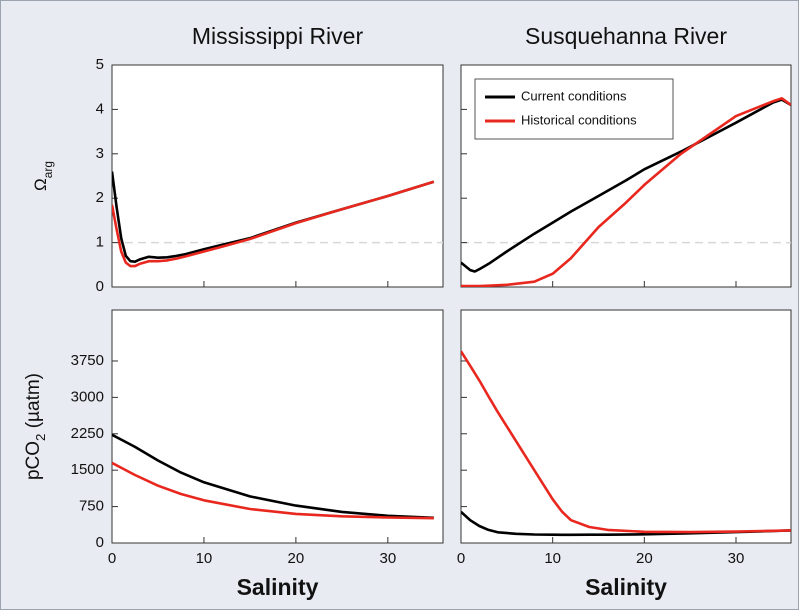 This screenshot has height=610, width=799. What do you see at coordinates (91, 506) in the screenshot?
I see `y-tick-label: 750` at bounding box center [91, 506].